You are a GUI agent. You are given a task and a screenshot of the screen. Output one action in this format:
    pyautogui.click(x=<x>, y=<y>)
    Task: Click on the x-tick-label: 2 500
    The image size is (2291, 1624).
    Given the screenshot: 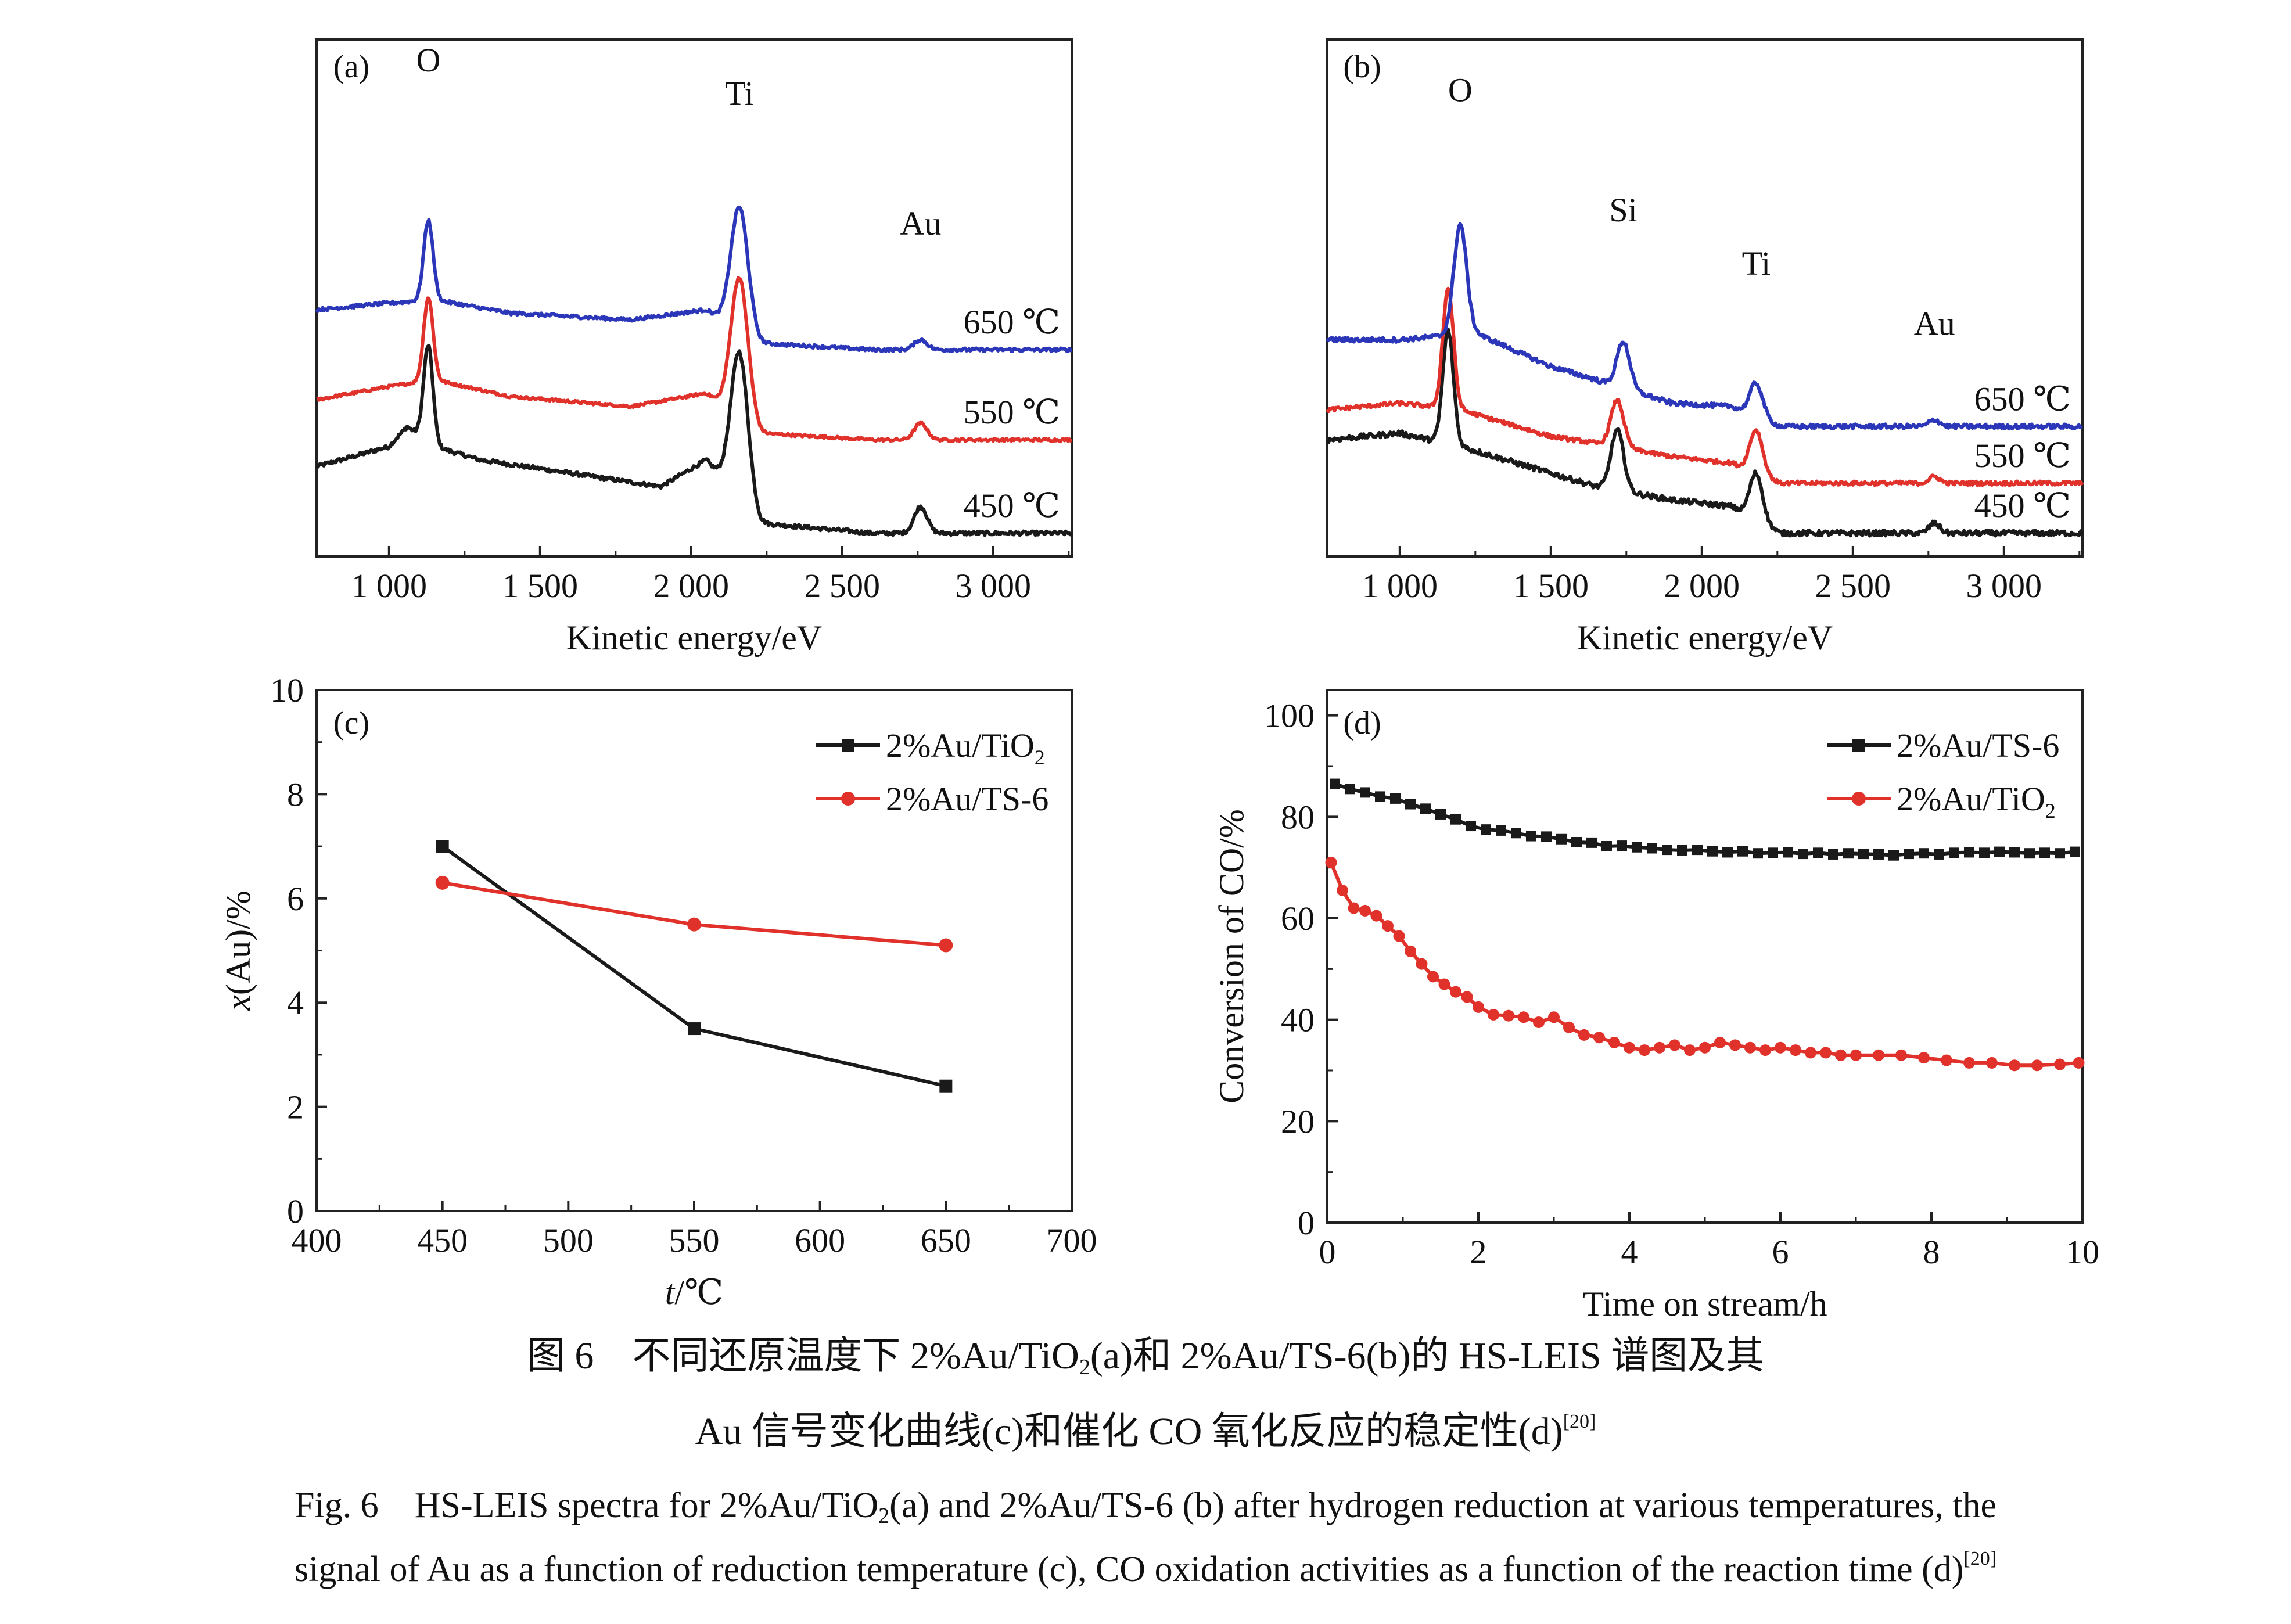 What is the action you would take?
    pyautogui.click(x=843, y=586)
    